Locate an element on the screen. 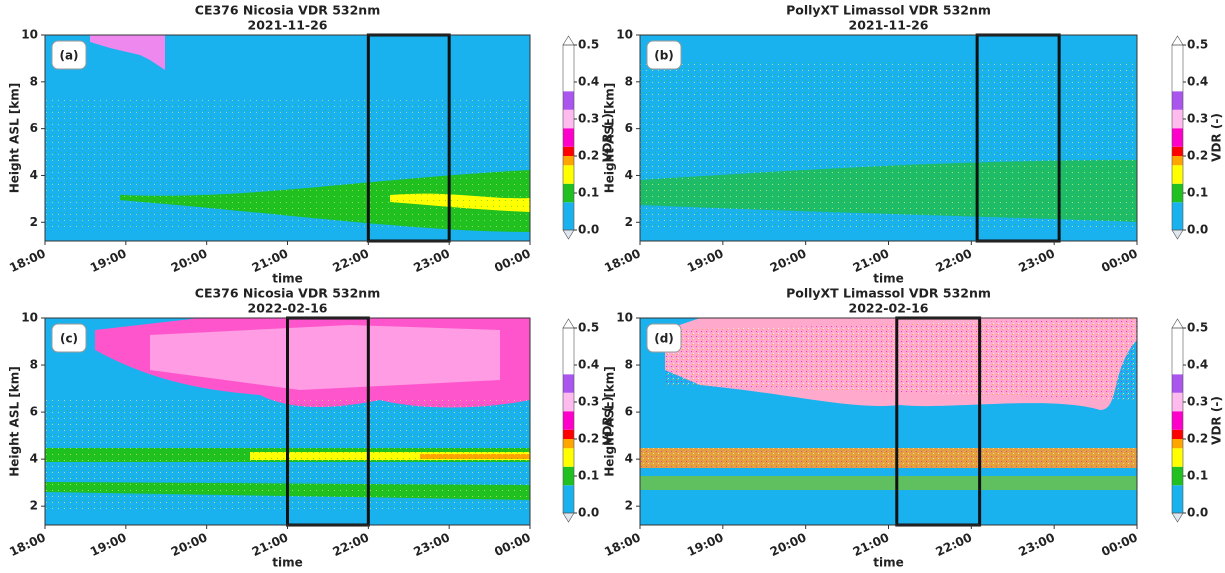 The image size is (1225, 573). panel-label: (a) is located at coordinates (68, 56).